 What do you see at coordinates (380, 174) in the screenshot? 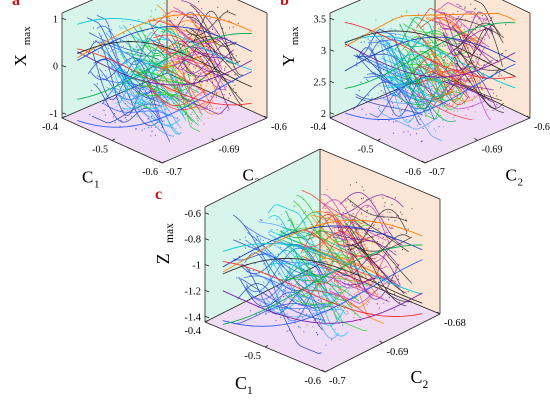
I see `box-edge` at bounding box center [380, 174].